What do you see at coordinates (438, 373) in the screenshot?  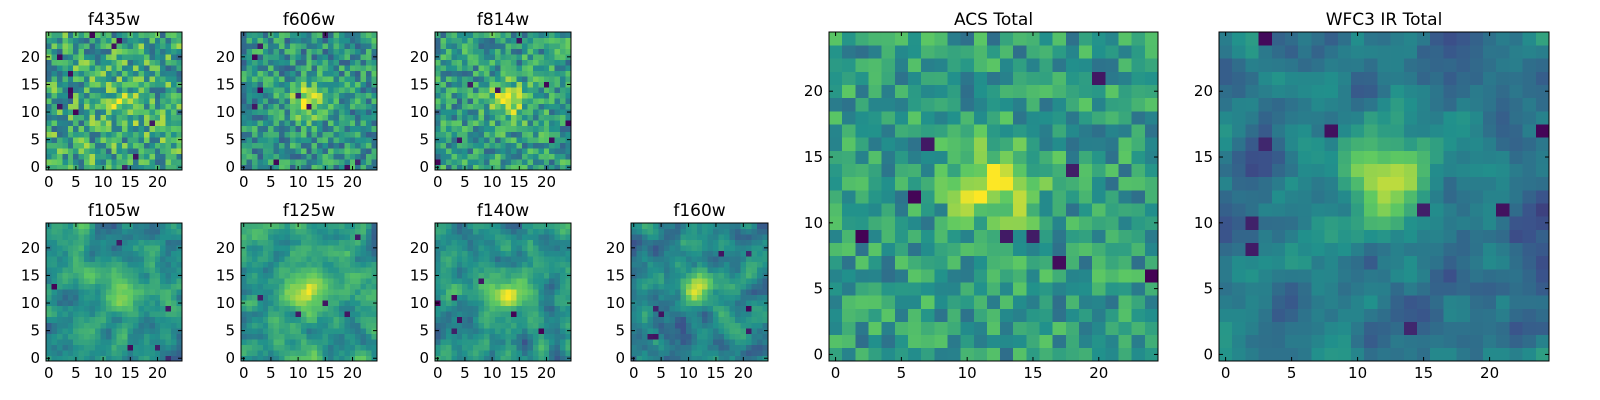 I see `x-tick-label: 0` at bounding box center [438, 373].